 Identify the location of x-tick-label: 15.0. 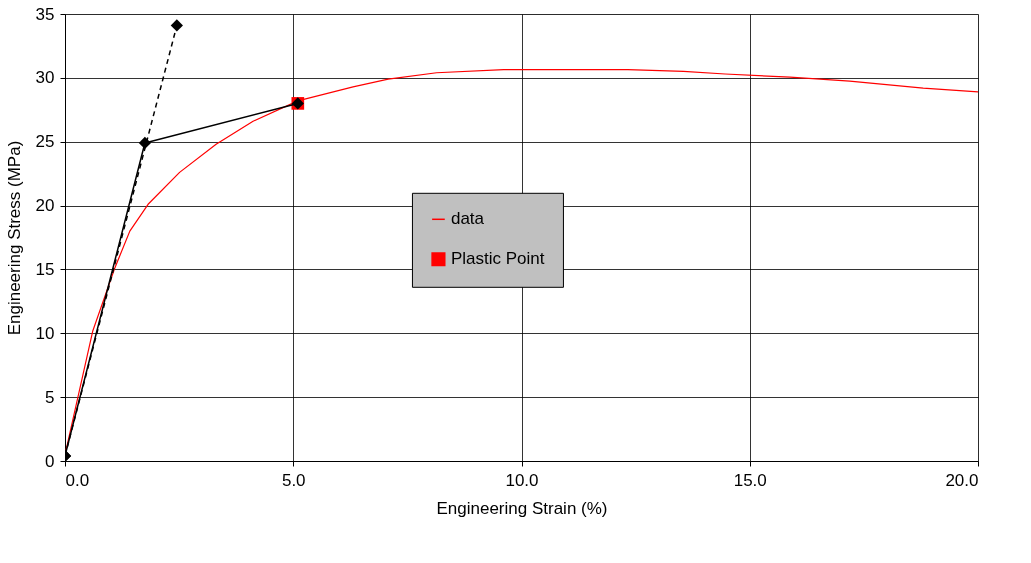
(750, 480).